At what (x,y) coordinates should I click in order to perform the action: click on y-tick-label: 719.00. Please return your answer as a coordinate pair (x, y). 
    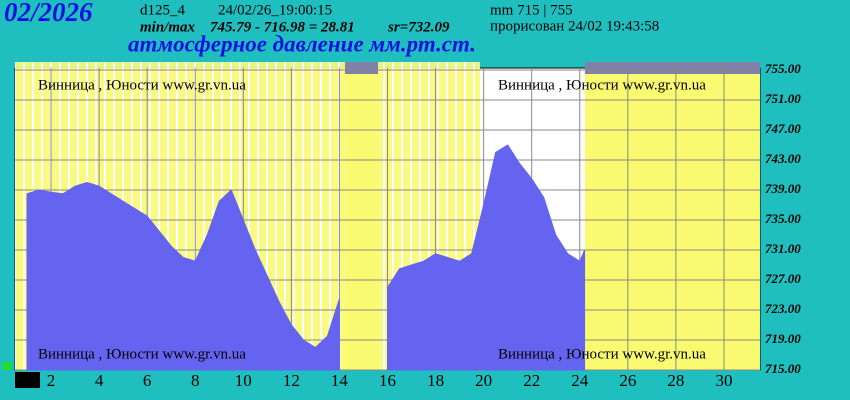
    Looking at the image, I should click on (783, 338).